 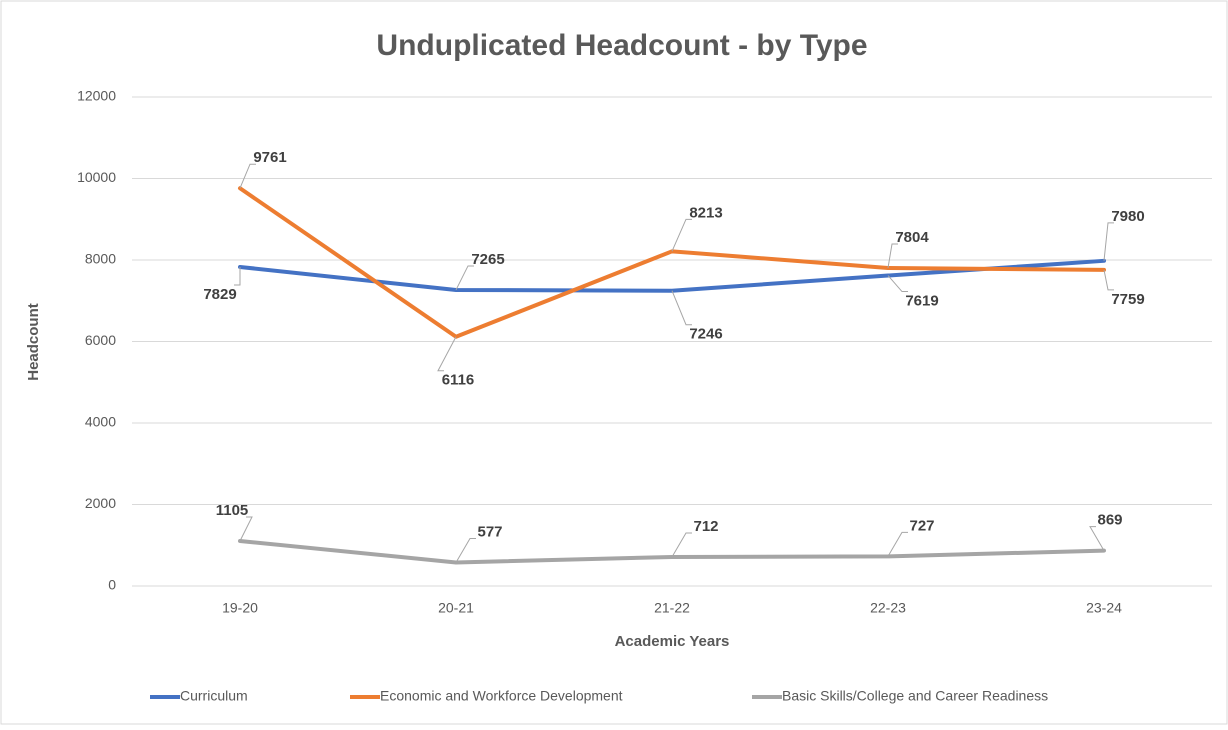 What do you see at coordinates (1127, 216) in the screenshot?
I see `data-label: 7980` at bounding box center [1127, 216].